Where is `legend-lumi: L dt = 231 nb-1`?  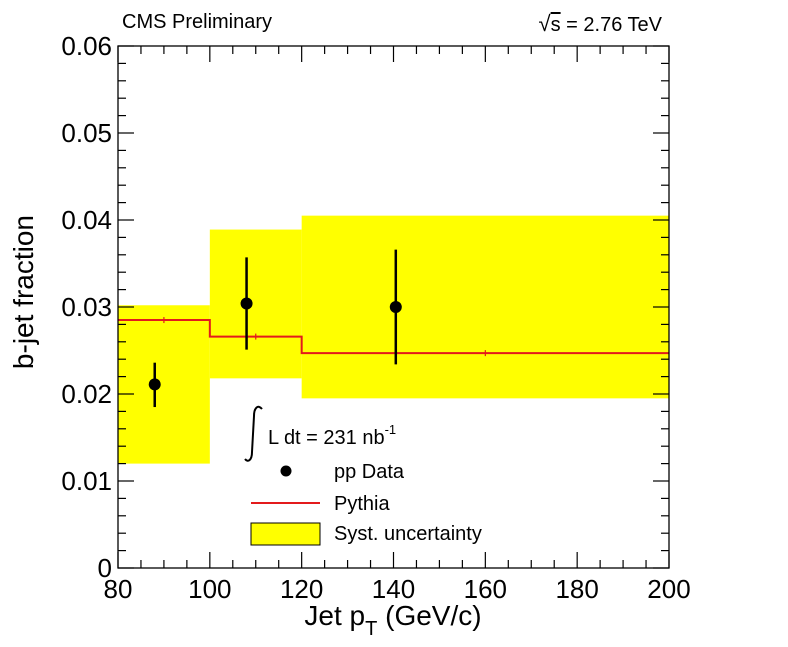
legend-lumi: L dt = 231 nb-1 is located at coordinates (332, 435).